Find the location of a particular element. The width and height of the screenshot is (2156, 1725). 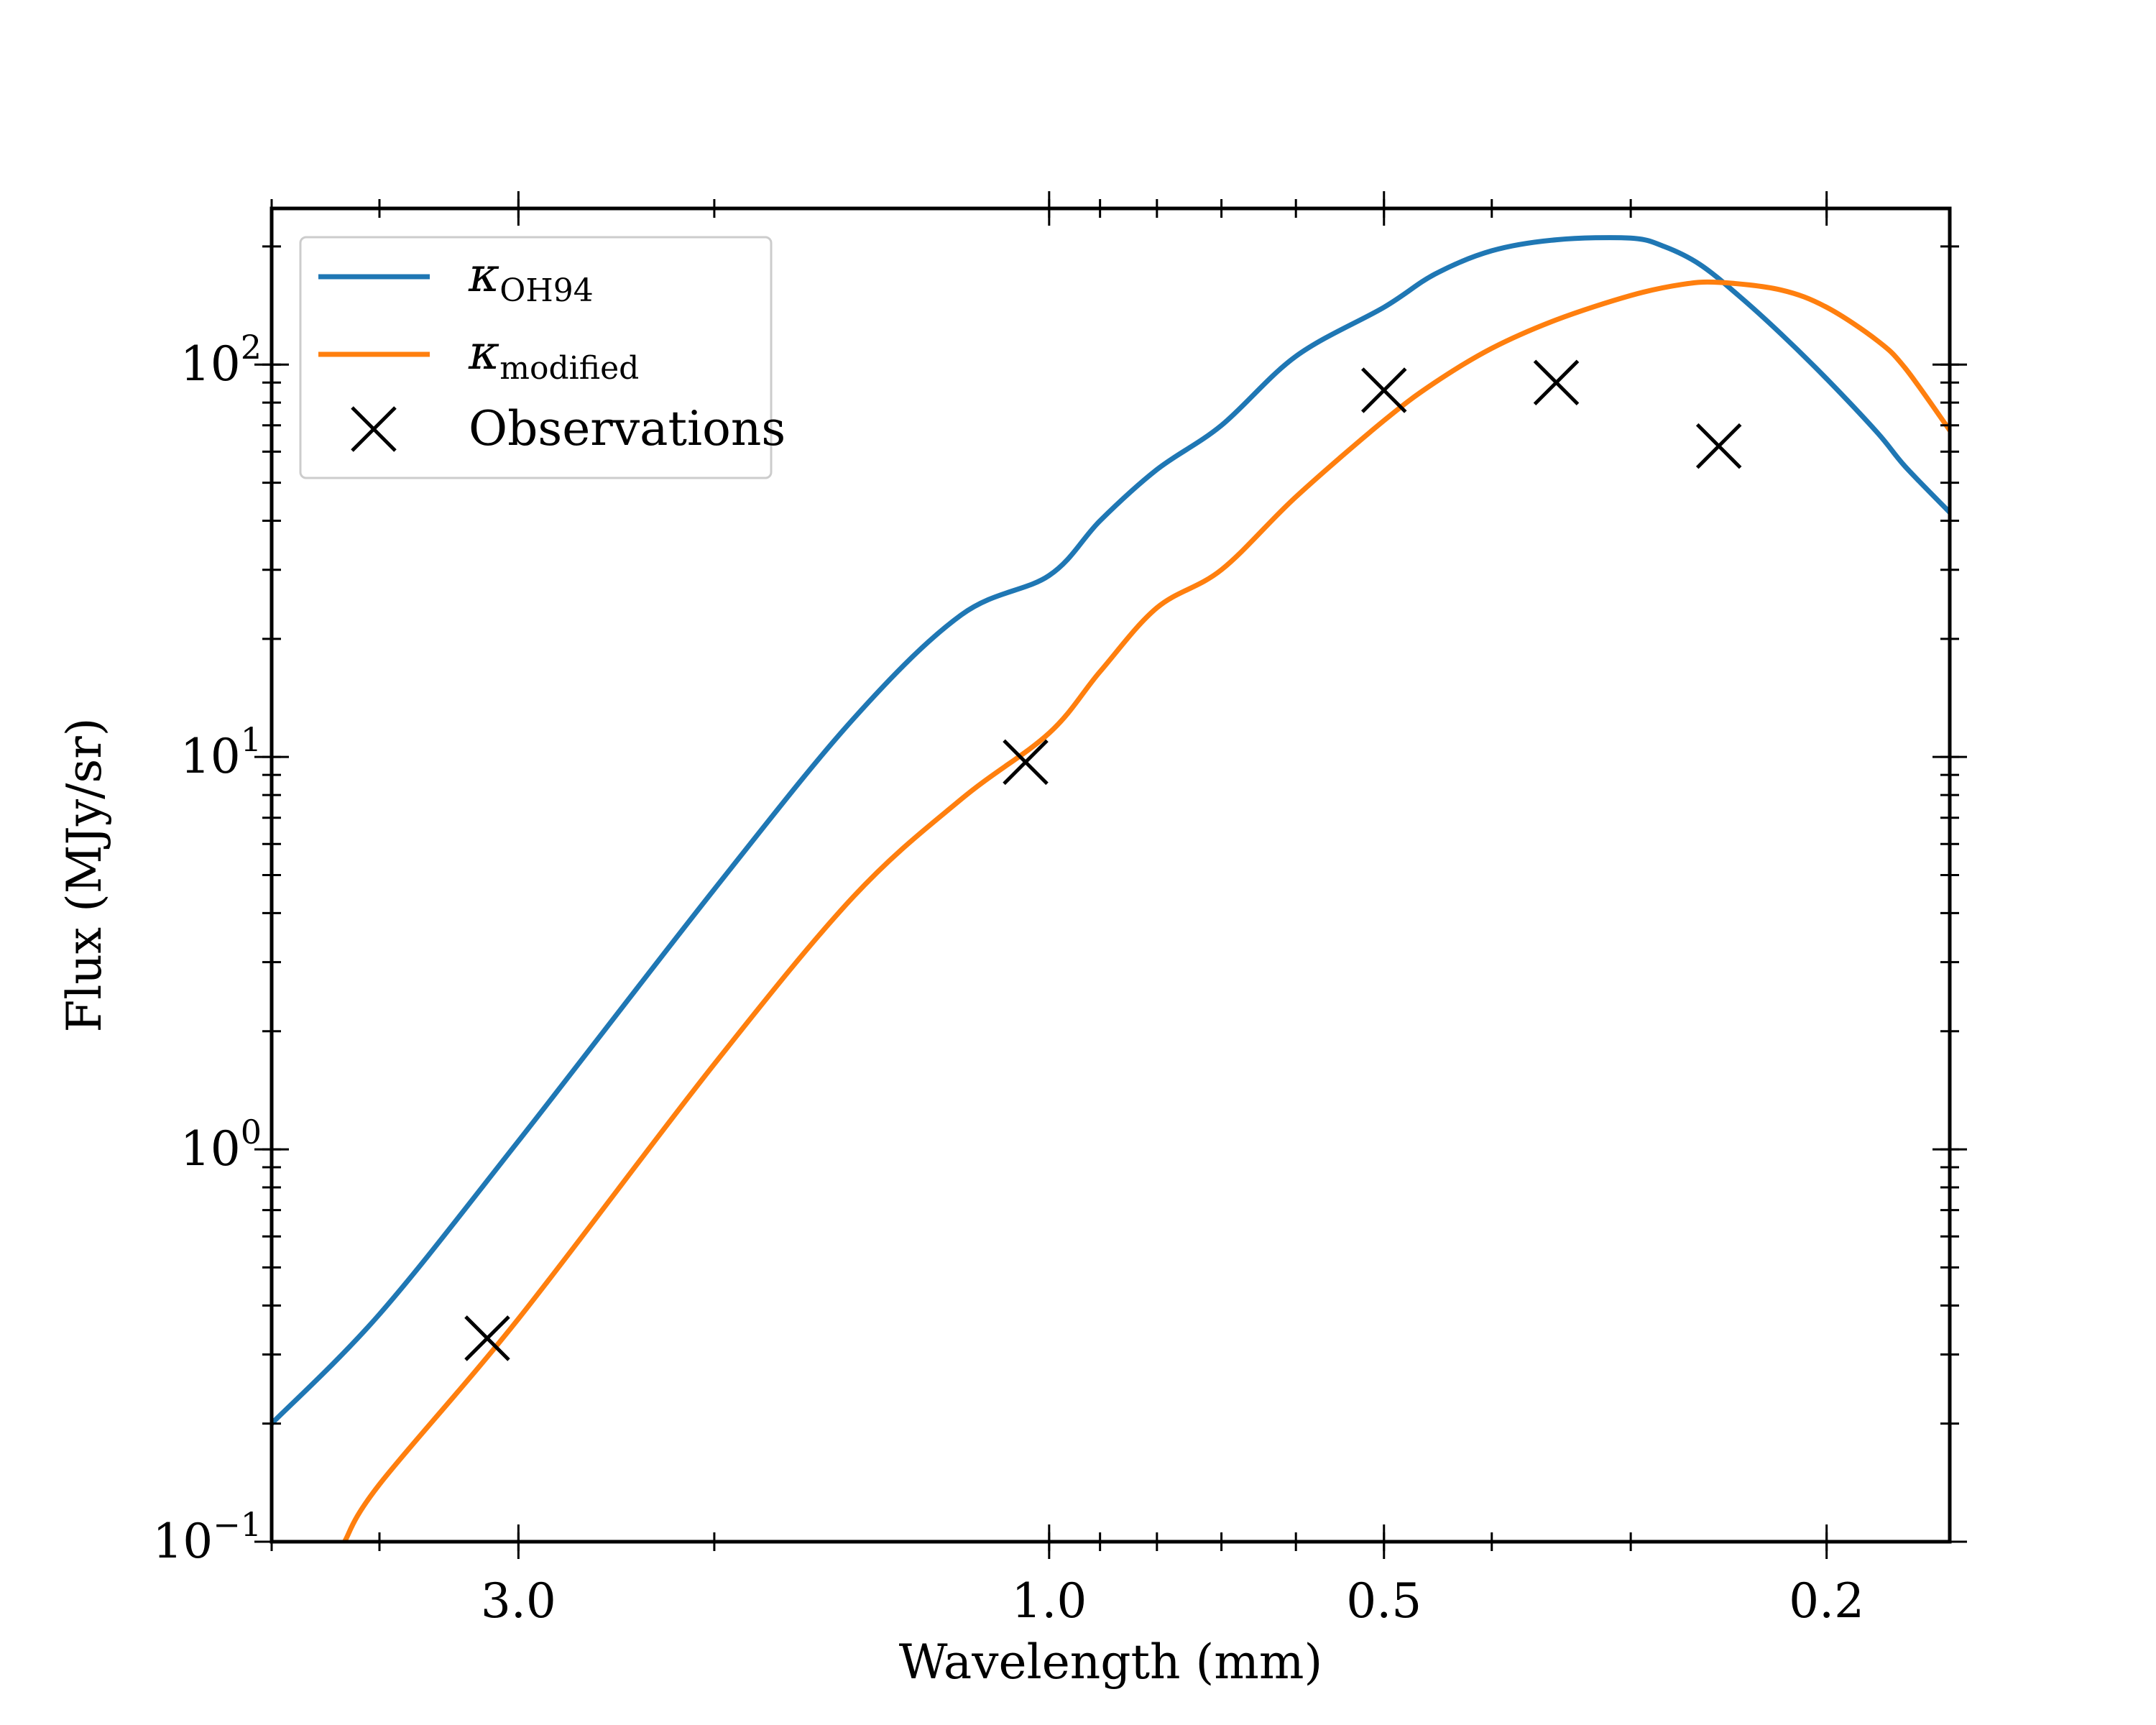

y-axis-label: Flux (MJy/sr) is located at coordinates (85, 874).